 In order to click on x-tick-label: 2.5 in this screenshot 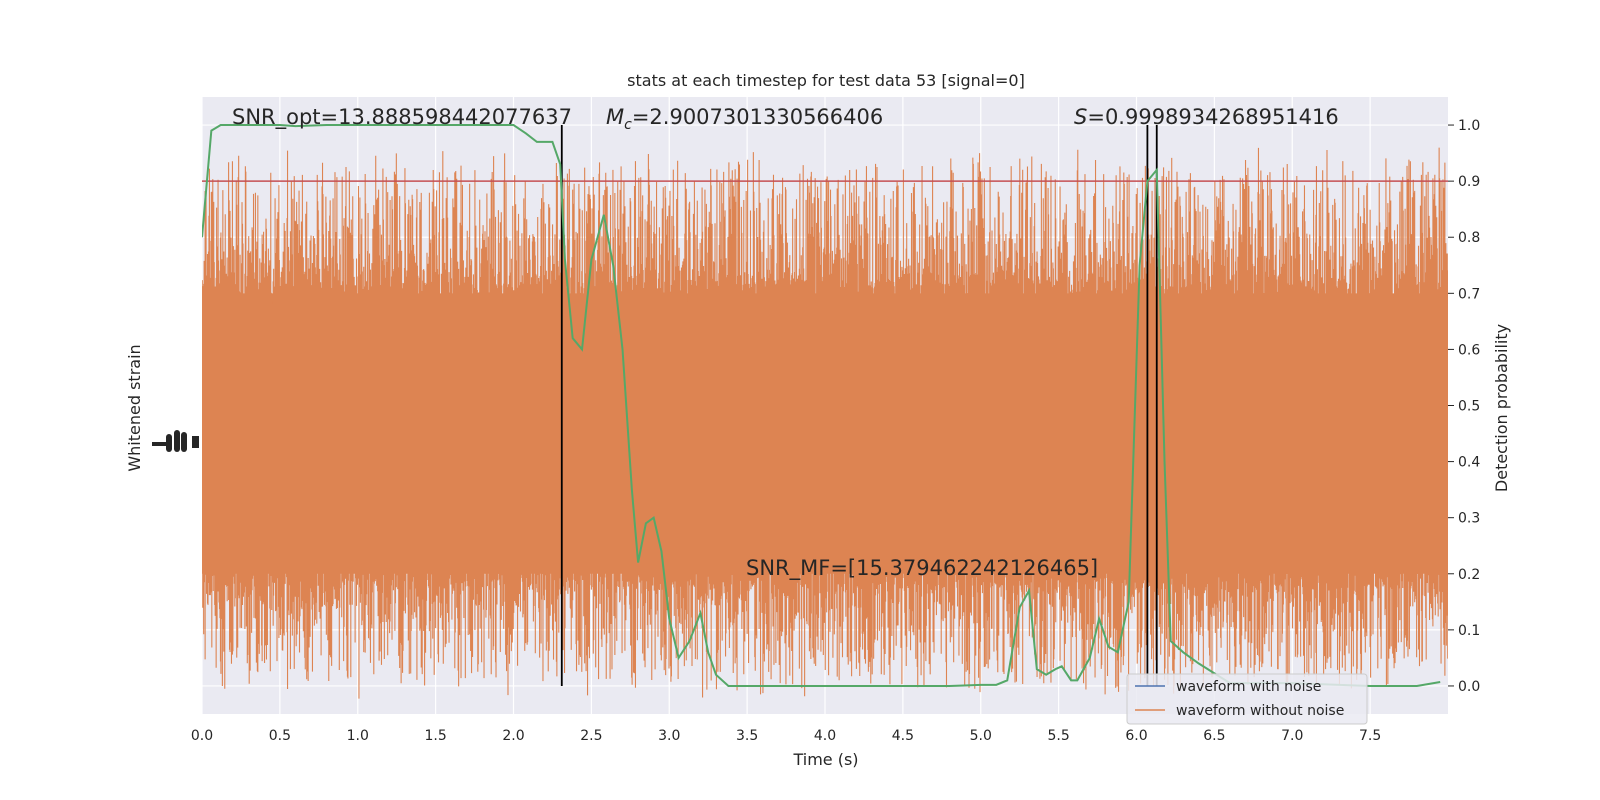, I will do `click(591, 736)`.